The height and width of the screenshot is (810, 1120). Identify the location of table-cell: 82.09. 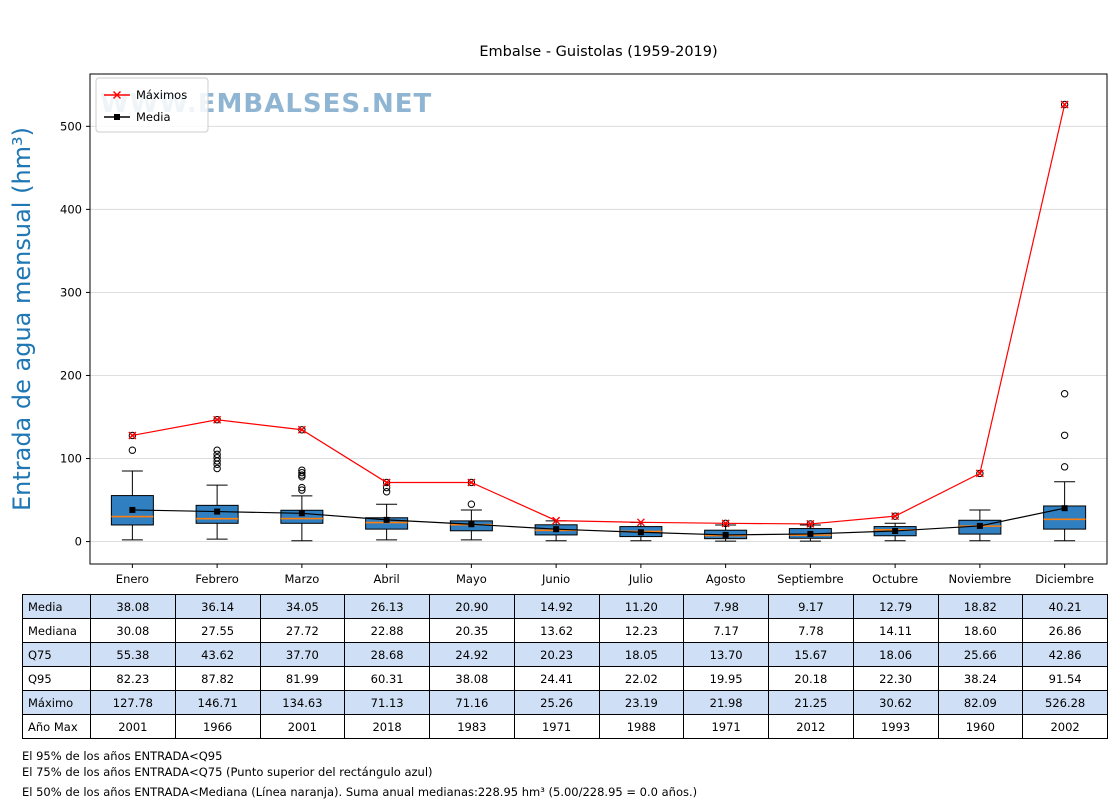
(980, 702).